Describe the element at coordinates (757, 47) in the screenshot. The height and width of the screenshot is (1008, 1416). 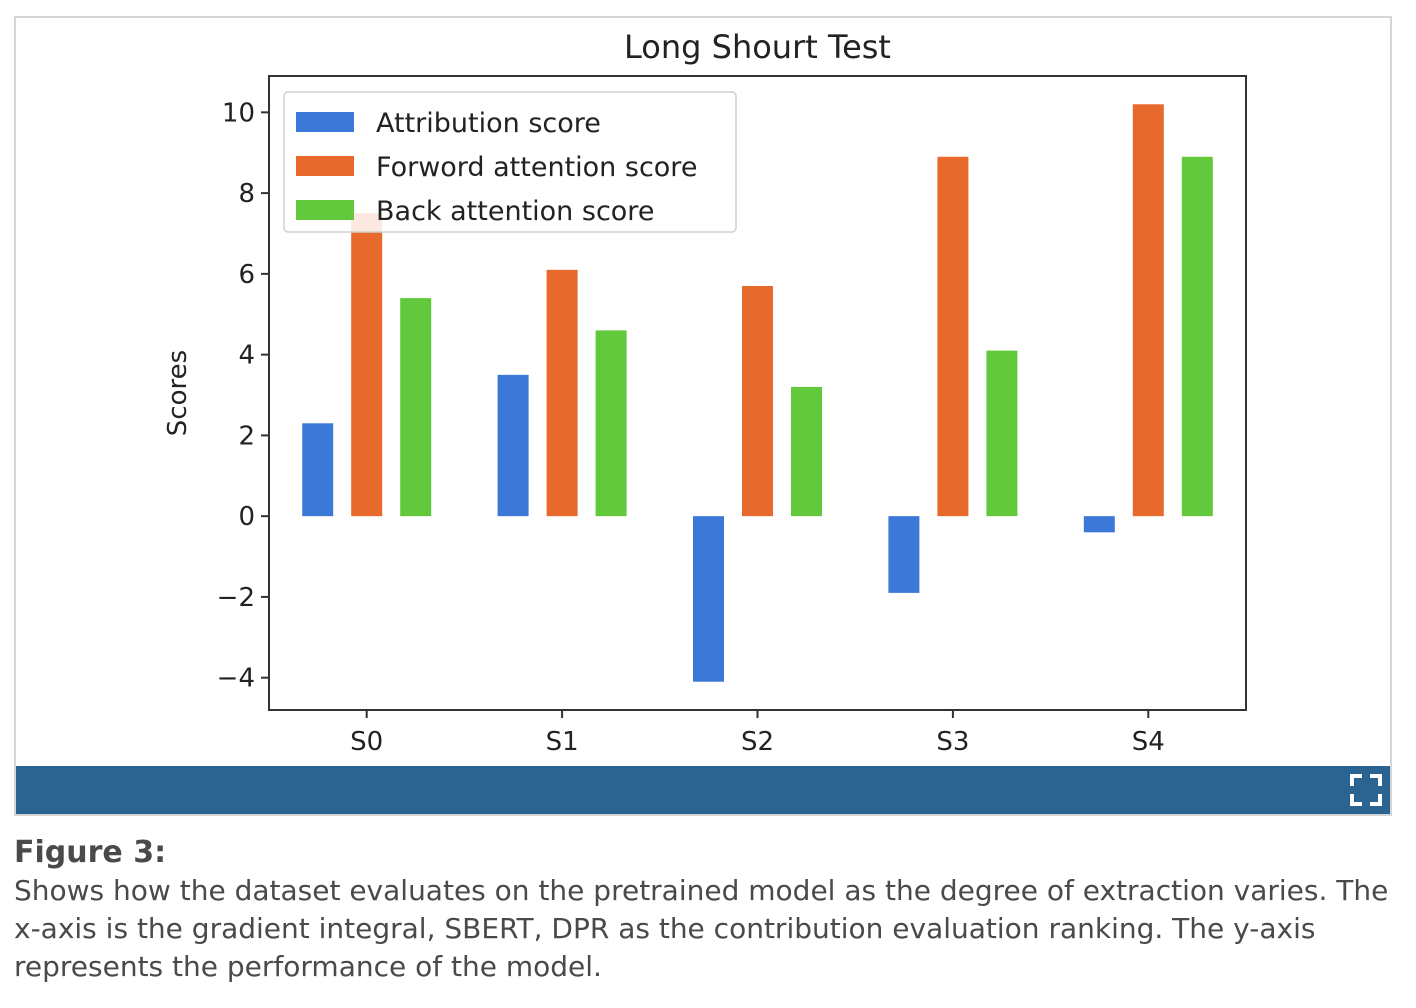
I see `chart-title: Long Shourt Test` at that location.